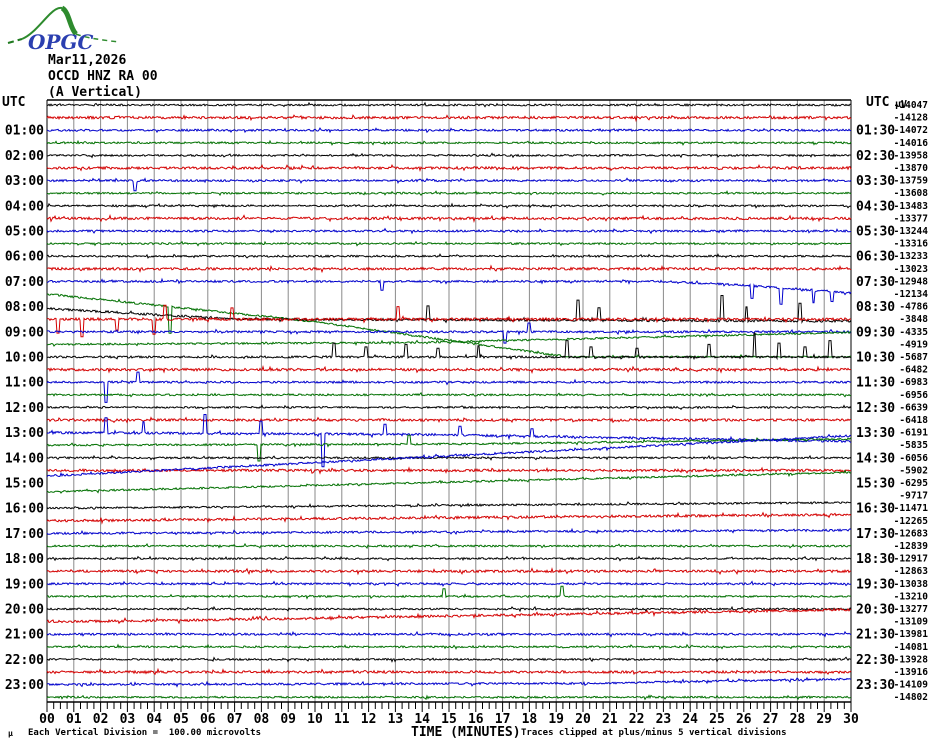  I want to click on svg-text: 07:30, so click(875, 282).